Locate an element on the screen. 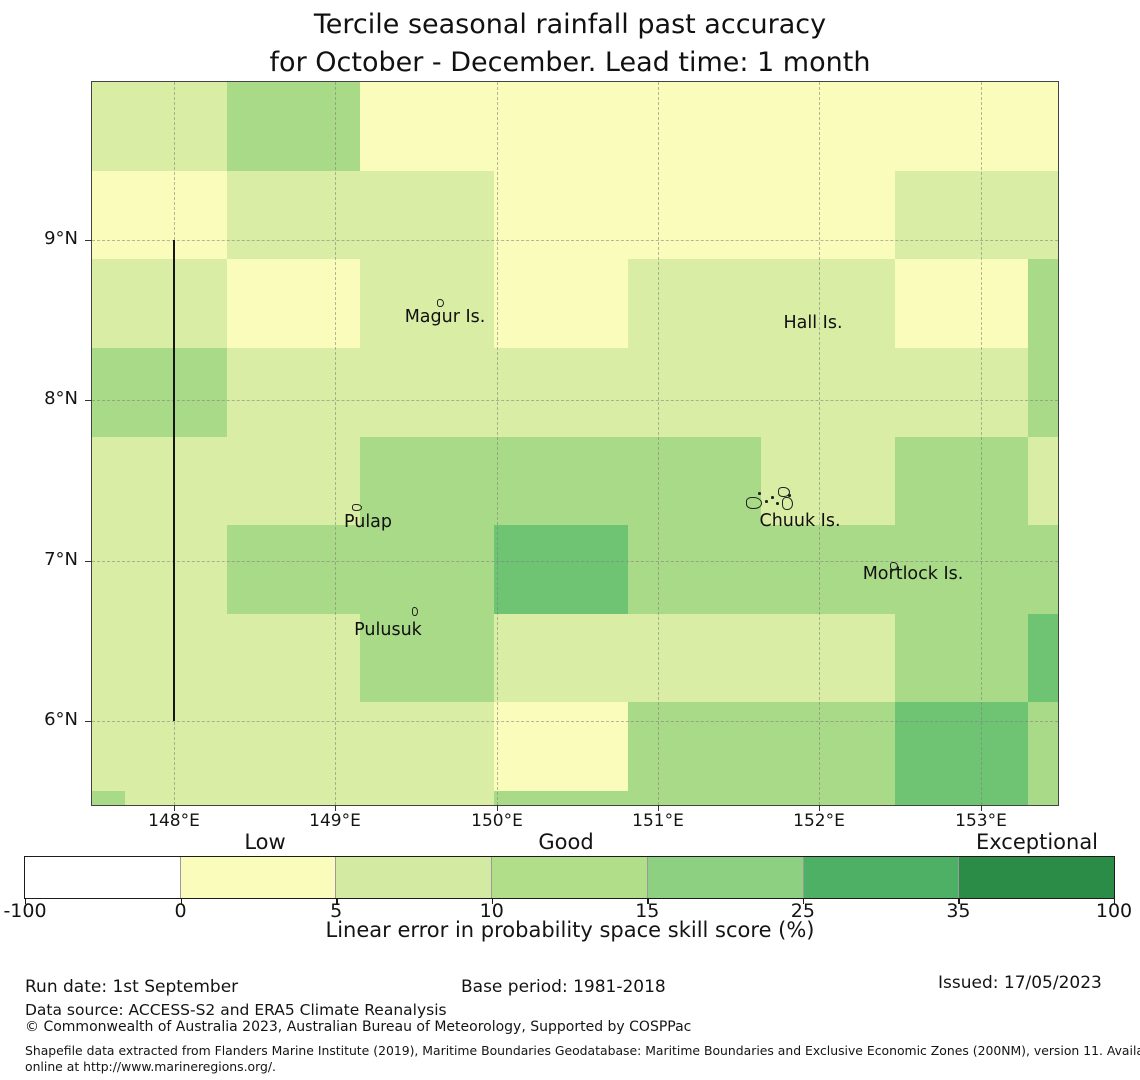 Image resolution: width=1140 pixels, height=1080 pixels. colorbar-word-exceptional: Exceptional is located at coordinates (1037, 842).